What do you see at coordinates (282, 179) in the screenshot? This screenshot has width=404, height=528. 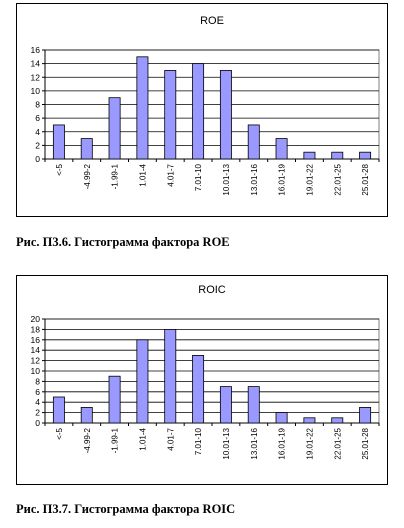 I see `roe-x-tick-label: 16.01-19` at bounding box center [282, 179].